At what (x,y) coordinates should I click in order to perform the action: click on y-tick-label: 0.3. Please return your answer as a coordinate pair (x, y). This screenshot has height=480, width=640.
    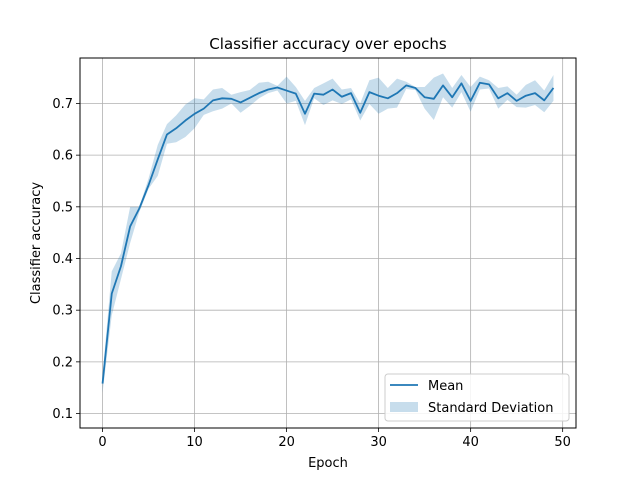
    Looking at the image, I should click on (62, 311).